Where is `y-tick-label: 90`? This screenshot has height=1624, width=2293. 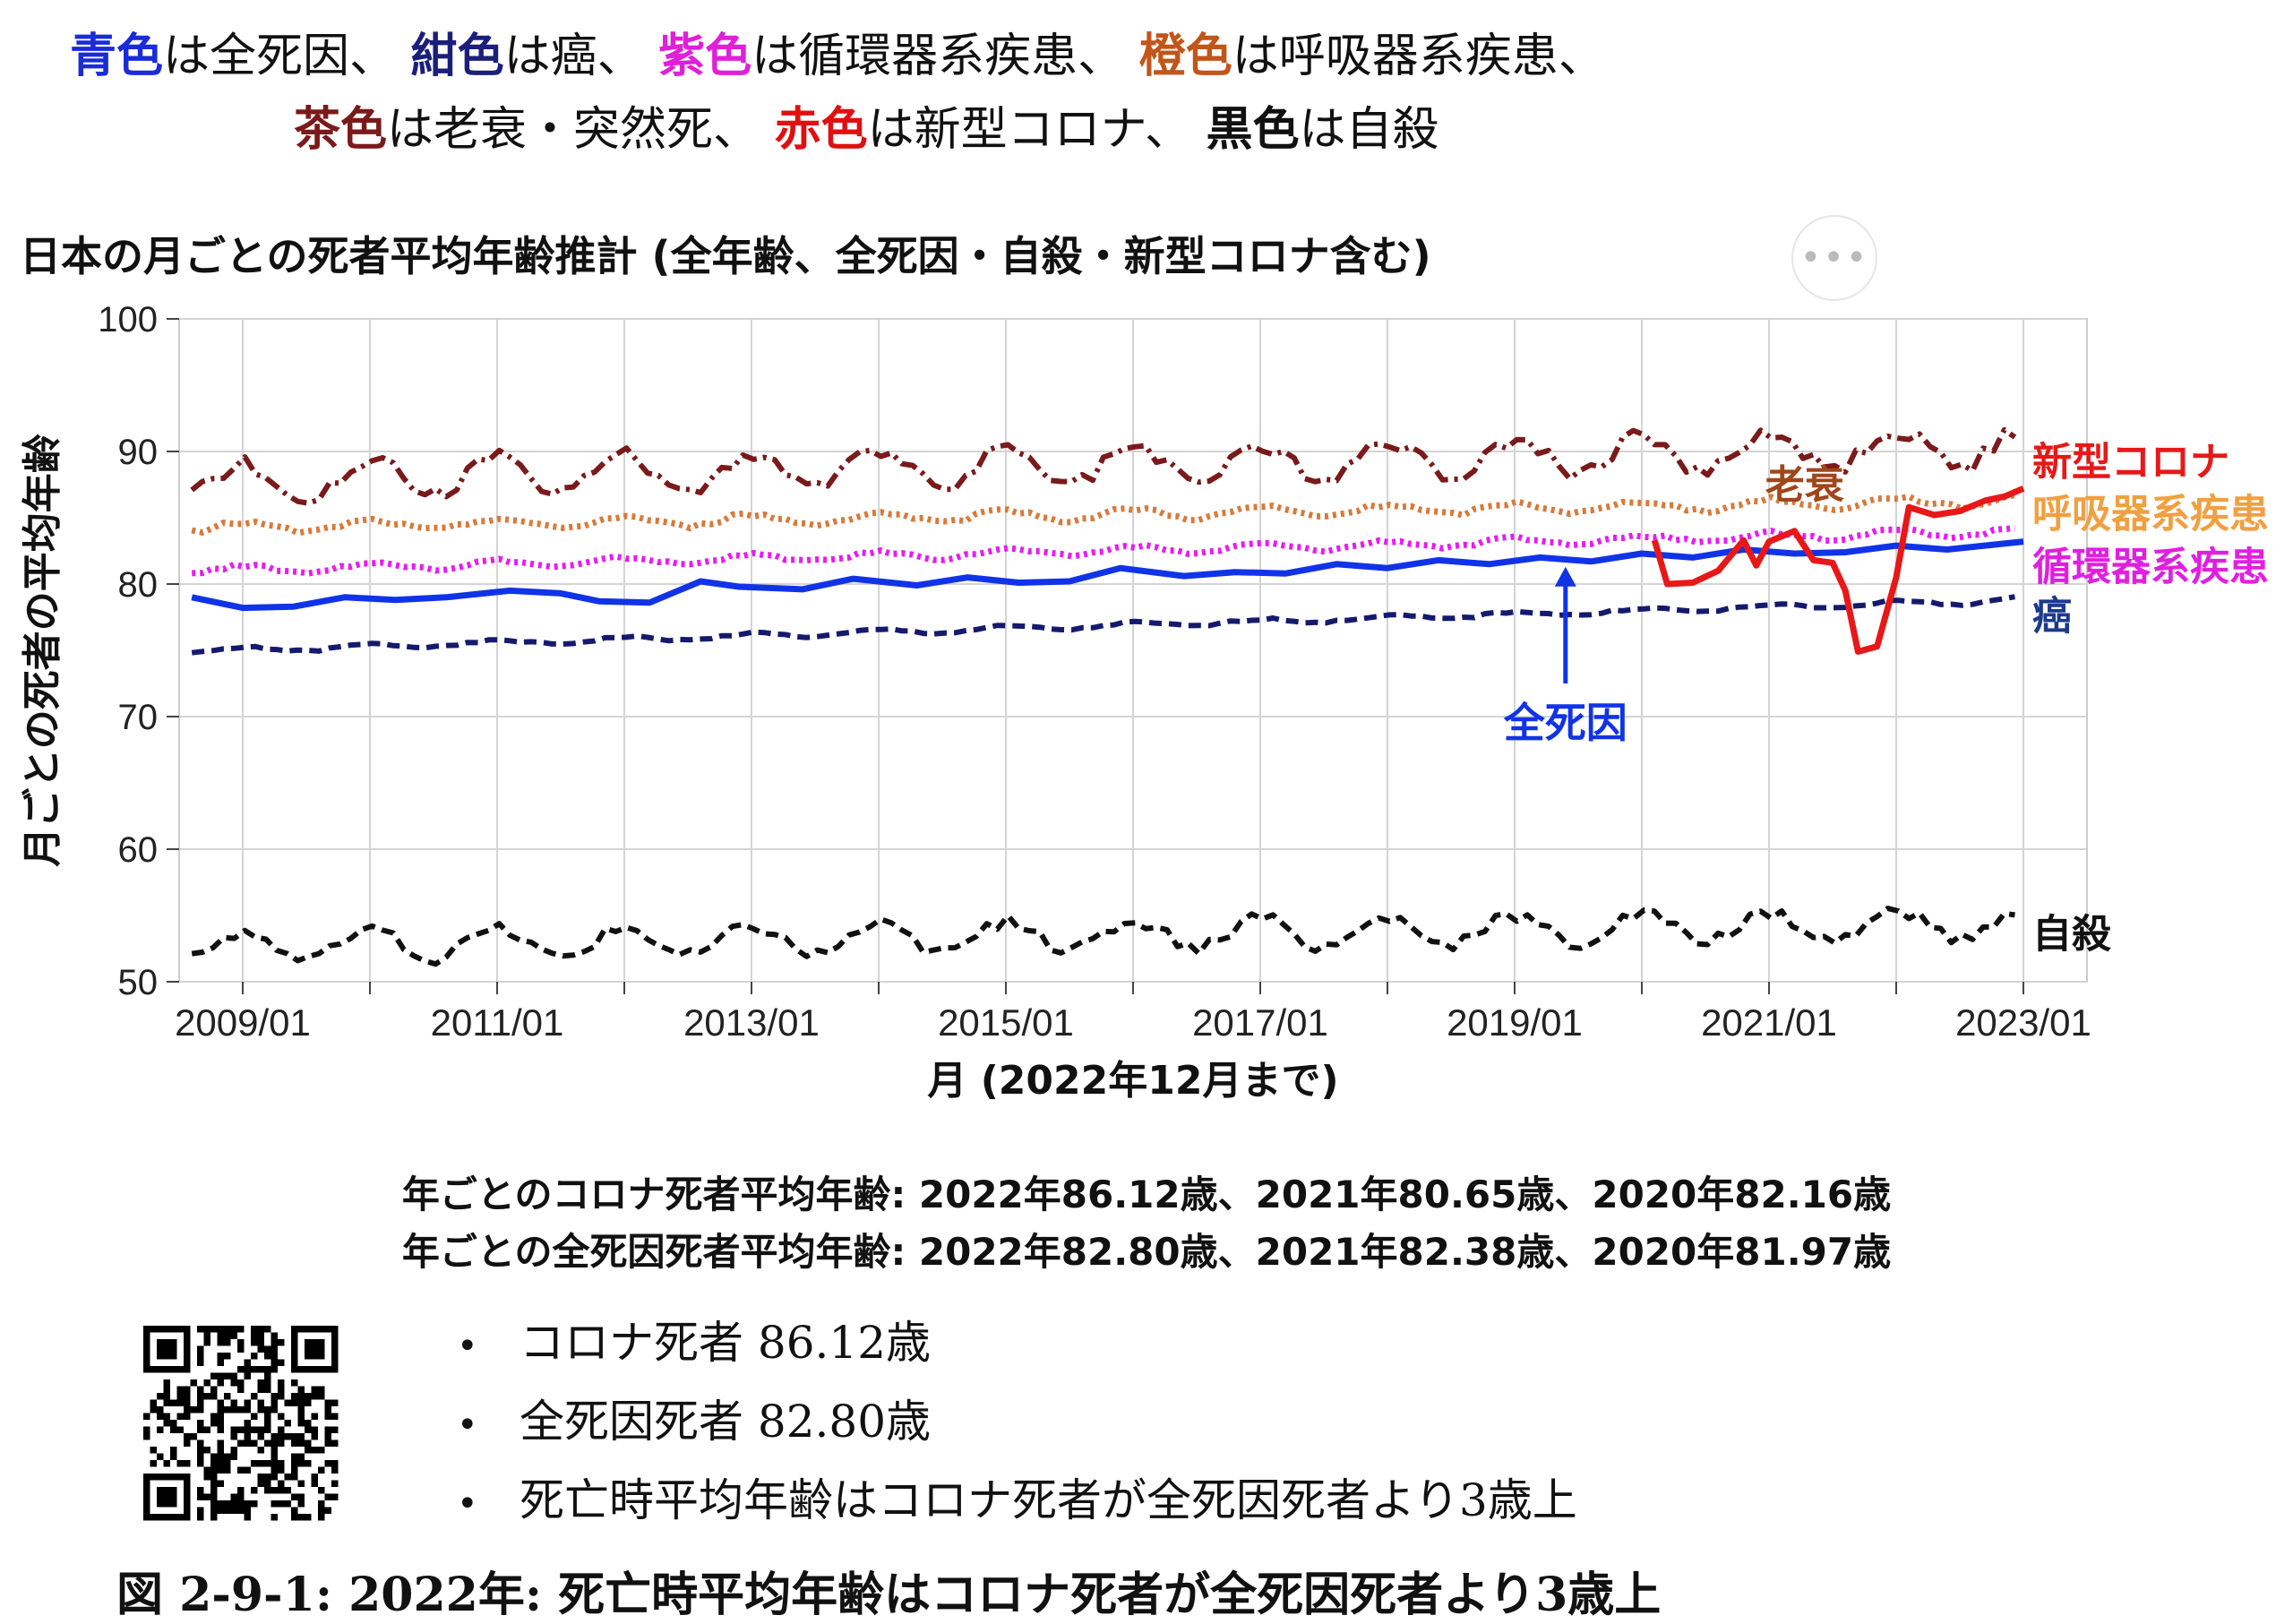
y-tick-label: 90 is located at coordinates (138, 452).